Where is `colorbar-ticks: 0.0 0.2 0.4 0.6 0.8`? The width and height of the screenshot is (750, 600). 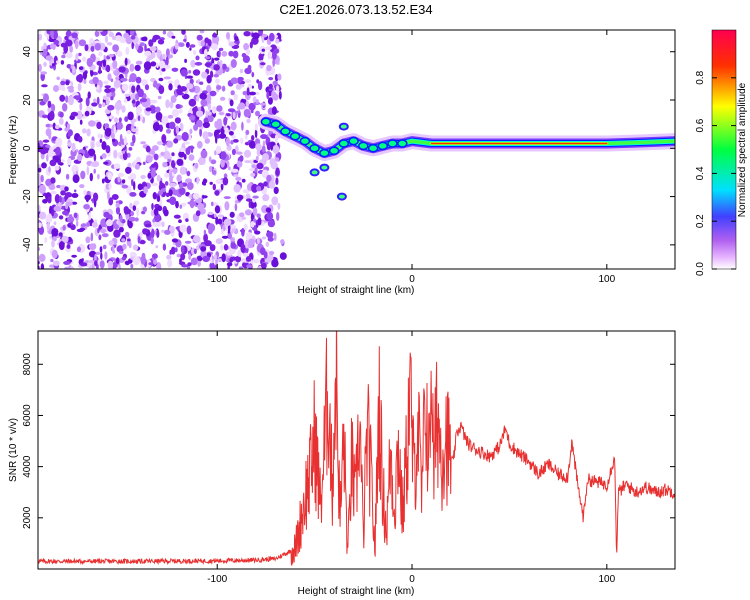 colorbar-ticks: 0.0 0.2 0.4 0.6 0.8 is located at coordinates (715, 173).